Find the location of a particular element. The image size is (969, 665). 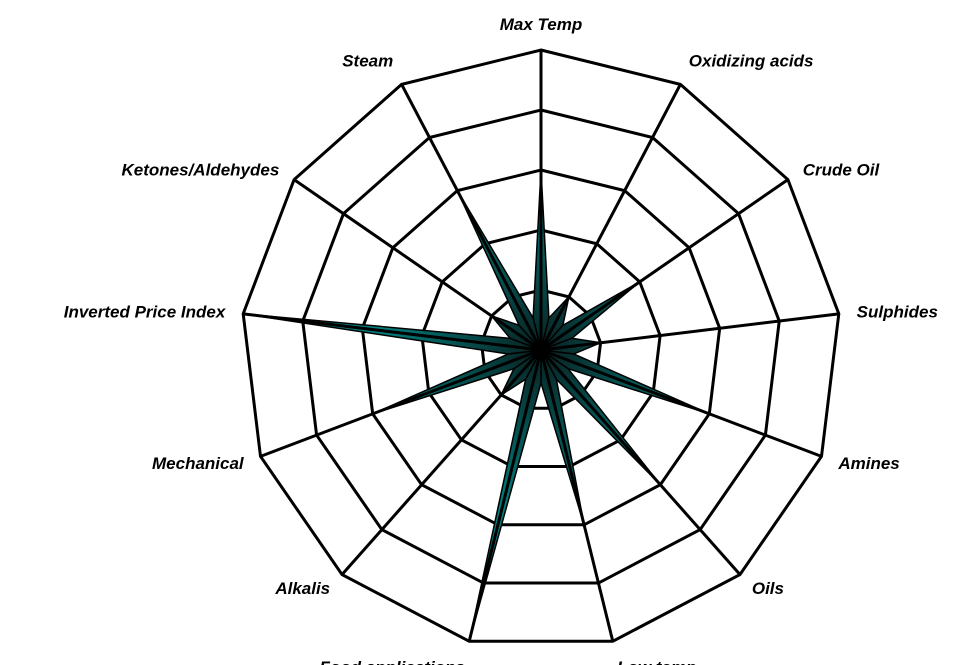

spoke-crude-oil is located at coordinates (664, 265).